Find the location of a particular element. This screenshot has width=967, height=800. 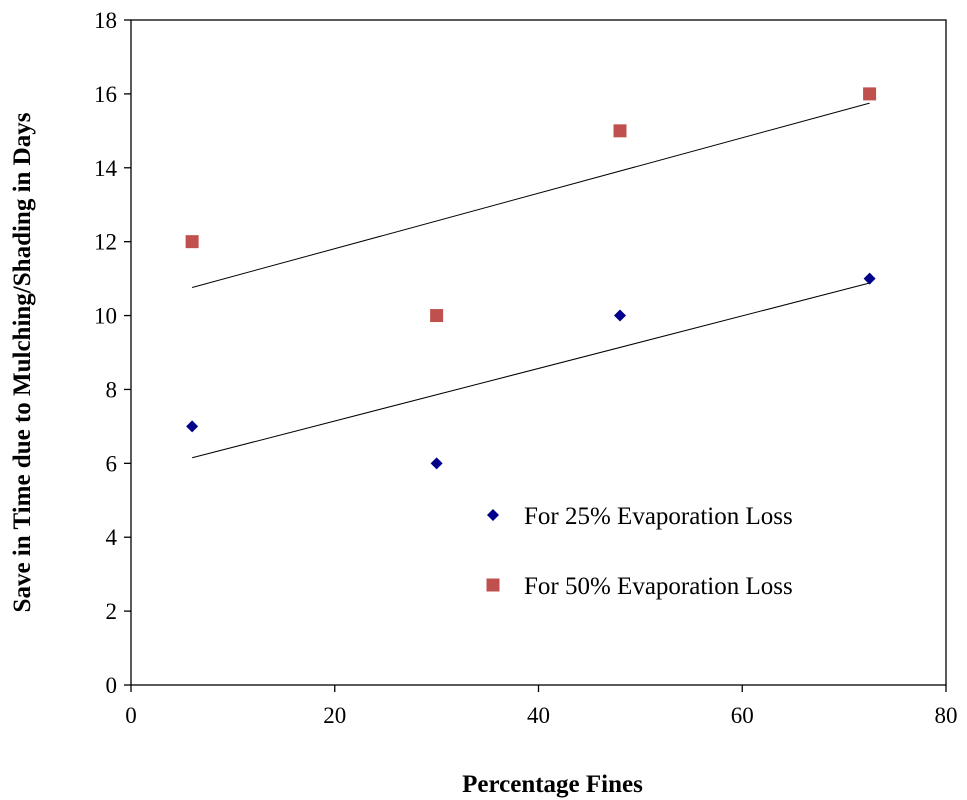

y-tick-label: 6 is located at coordinates (112, 463).